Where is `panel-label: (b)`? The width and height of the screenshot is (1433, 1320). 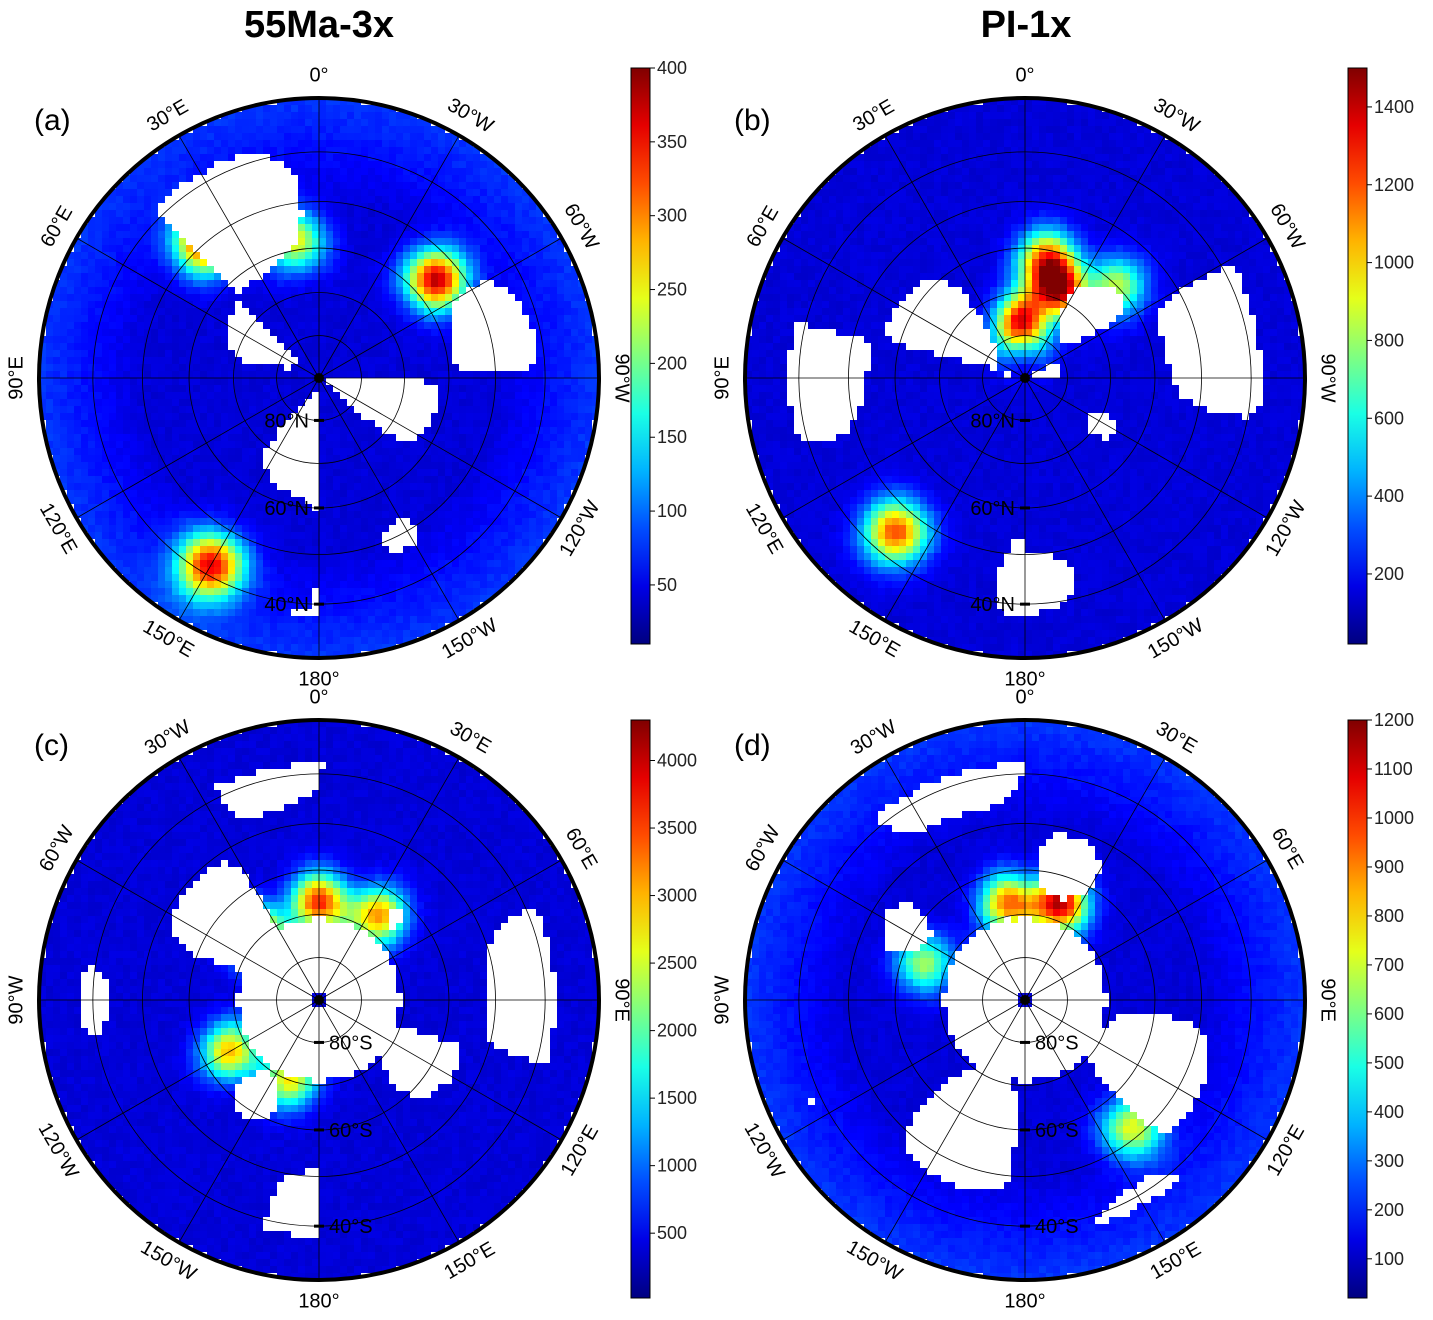 panel-label: (b) is located at coordinates (752, 120).